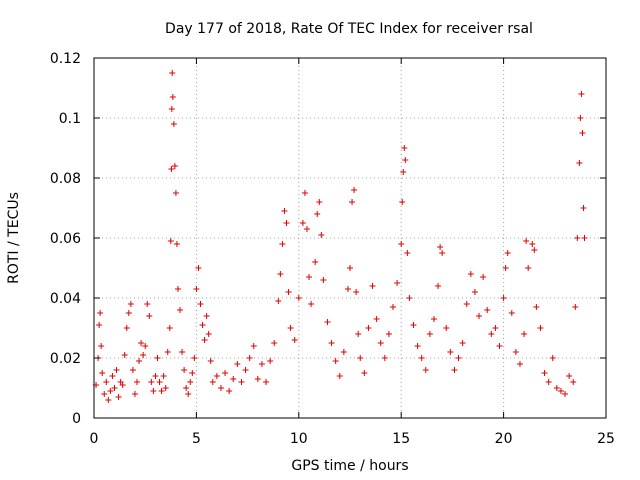  I want to click on x-tick-label: 15, so click(401, 439).